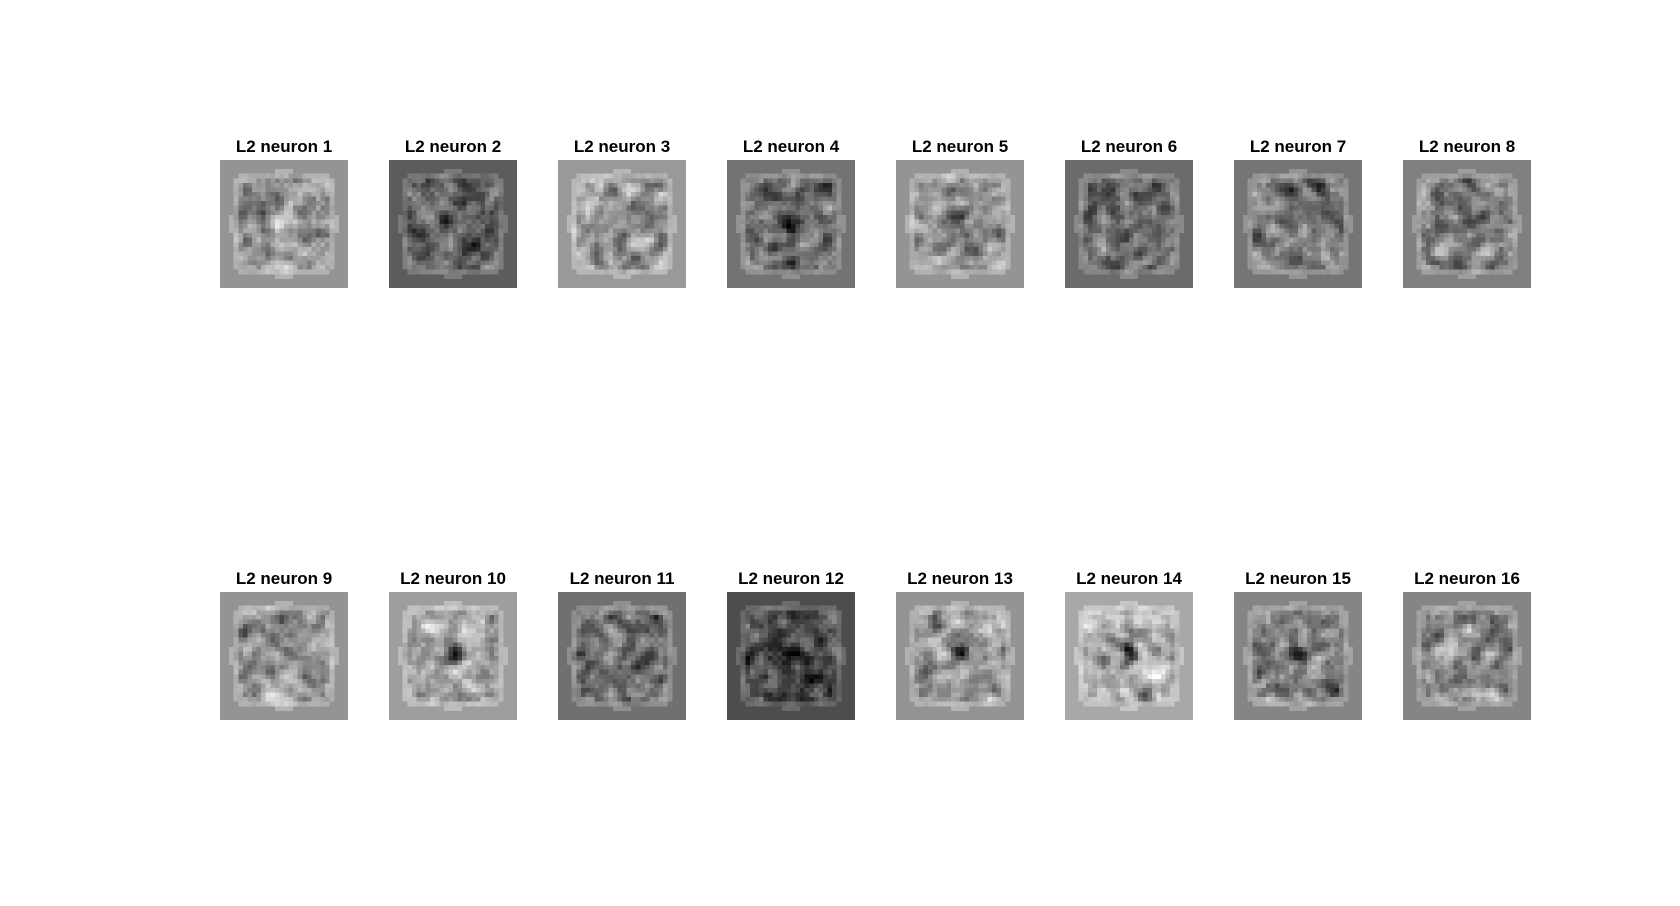 The height and width of the screenshot is (906, 1680). Describe the element at coordinates (1298, 146) in the screenshot. I see `panel-title: L2 neuron 7` at that location.